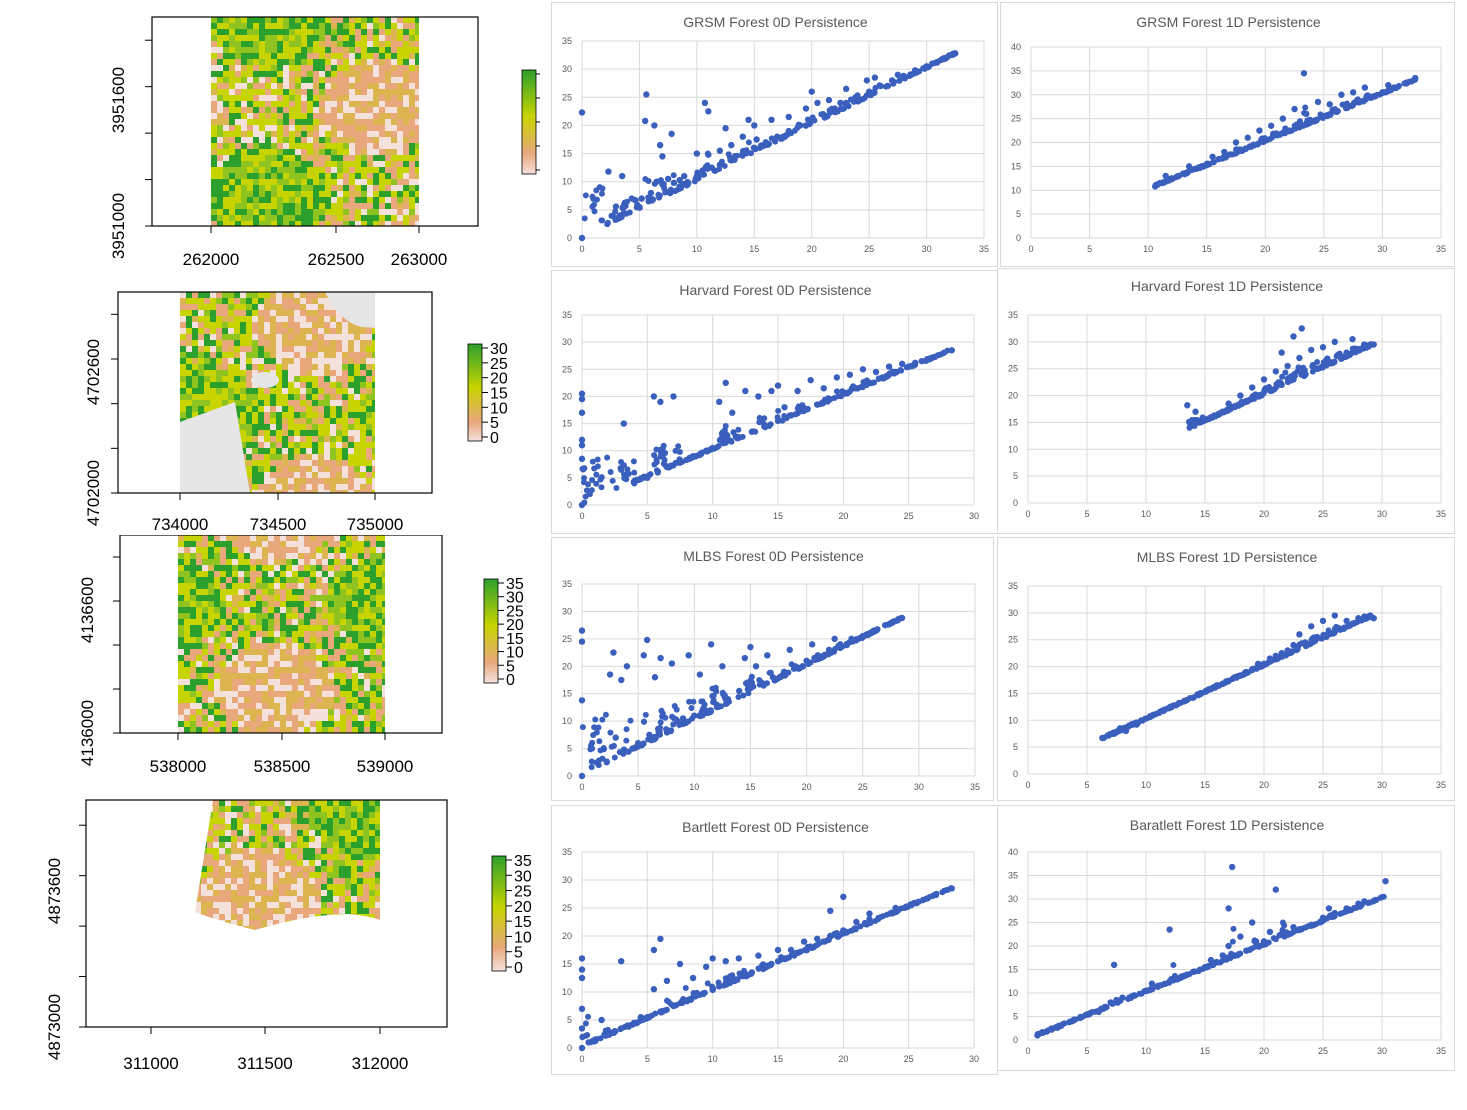 The height and width of the screenshot is (1110, 1467). I want to click on y-tick-label: 5, so click(1018, 214).